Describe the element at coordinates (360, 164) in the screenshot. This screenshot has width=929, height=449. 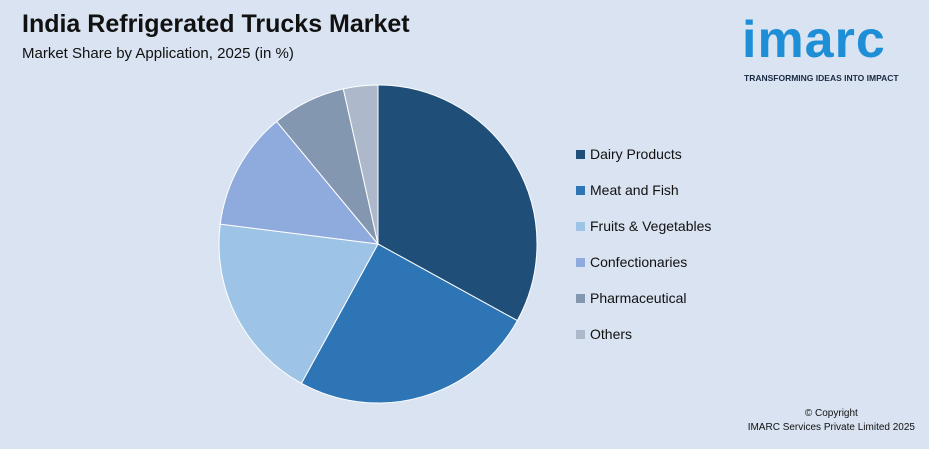
I see `pie-slice-others` at that location.